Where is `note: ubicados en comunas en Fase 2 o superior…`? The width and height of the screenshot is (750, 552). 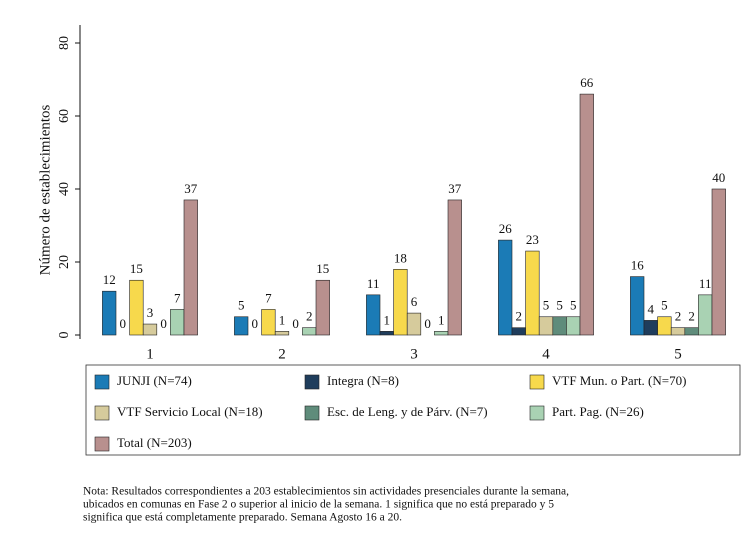 note: ubicados en comunas en Fase 2 o superior… is located at coordinates (318, 505).